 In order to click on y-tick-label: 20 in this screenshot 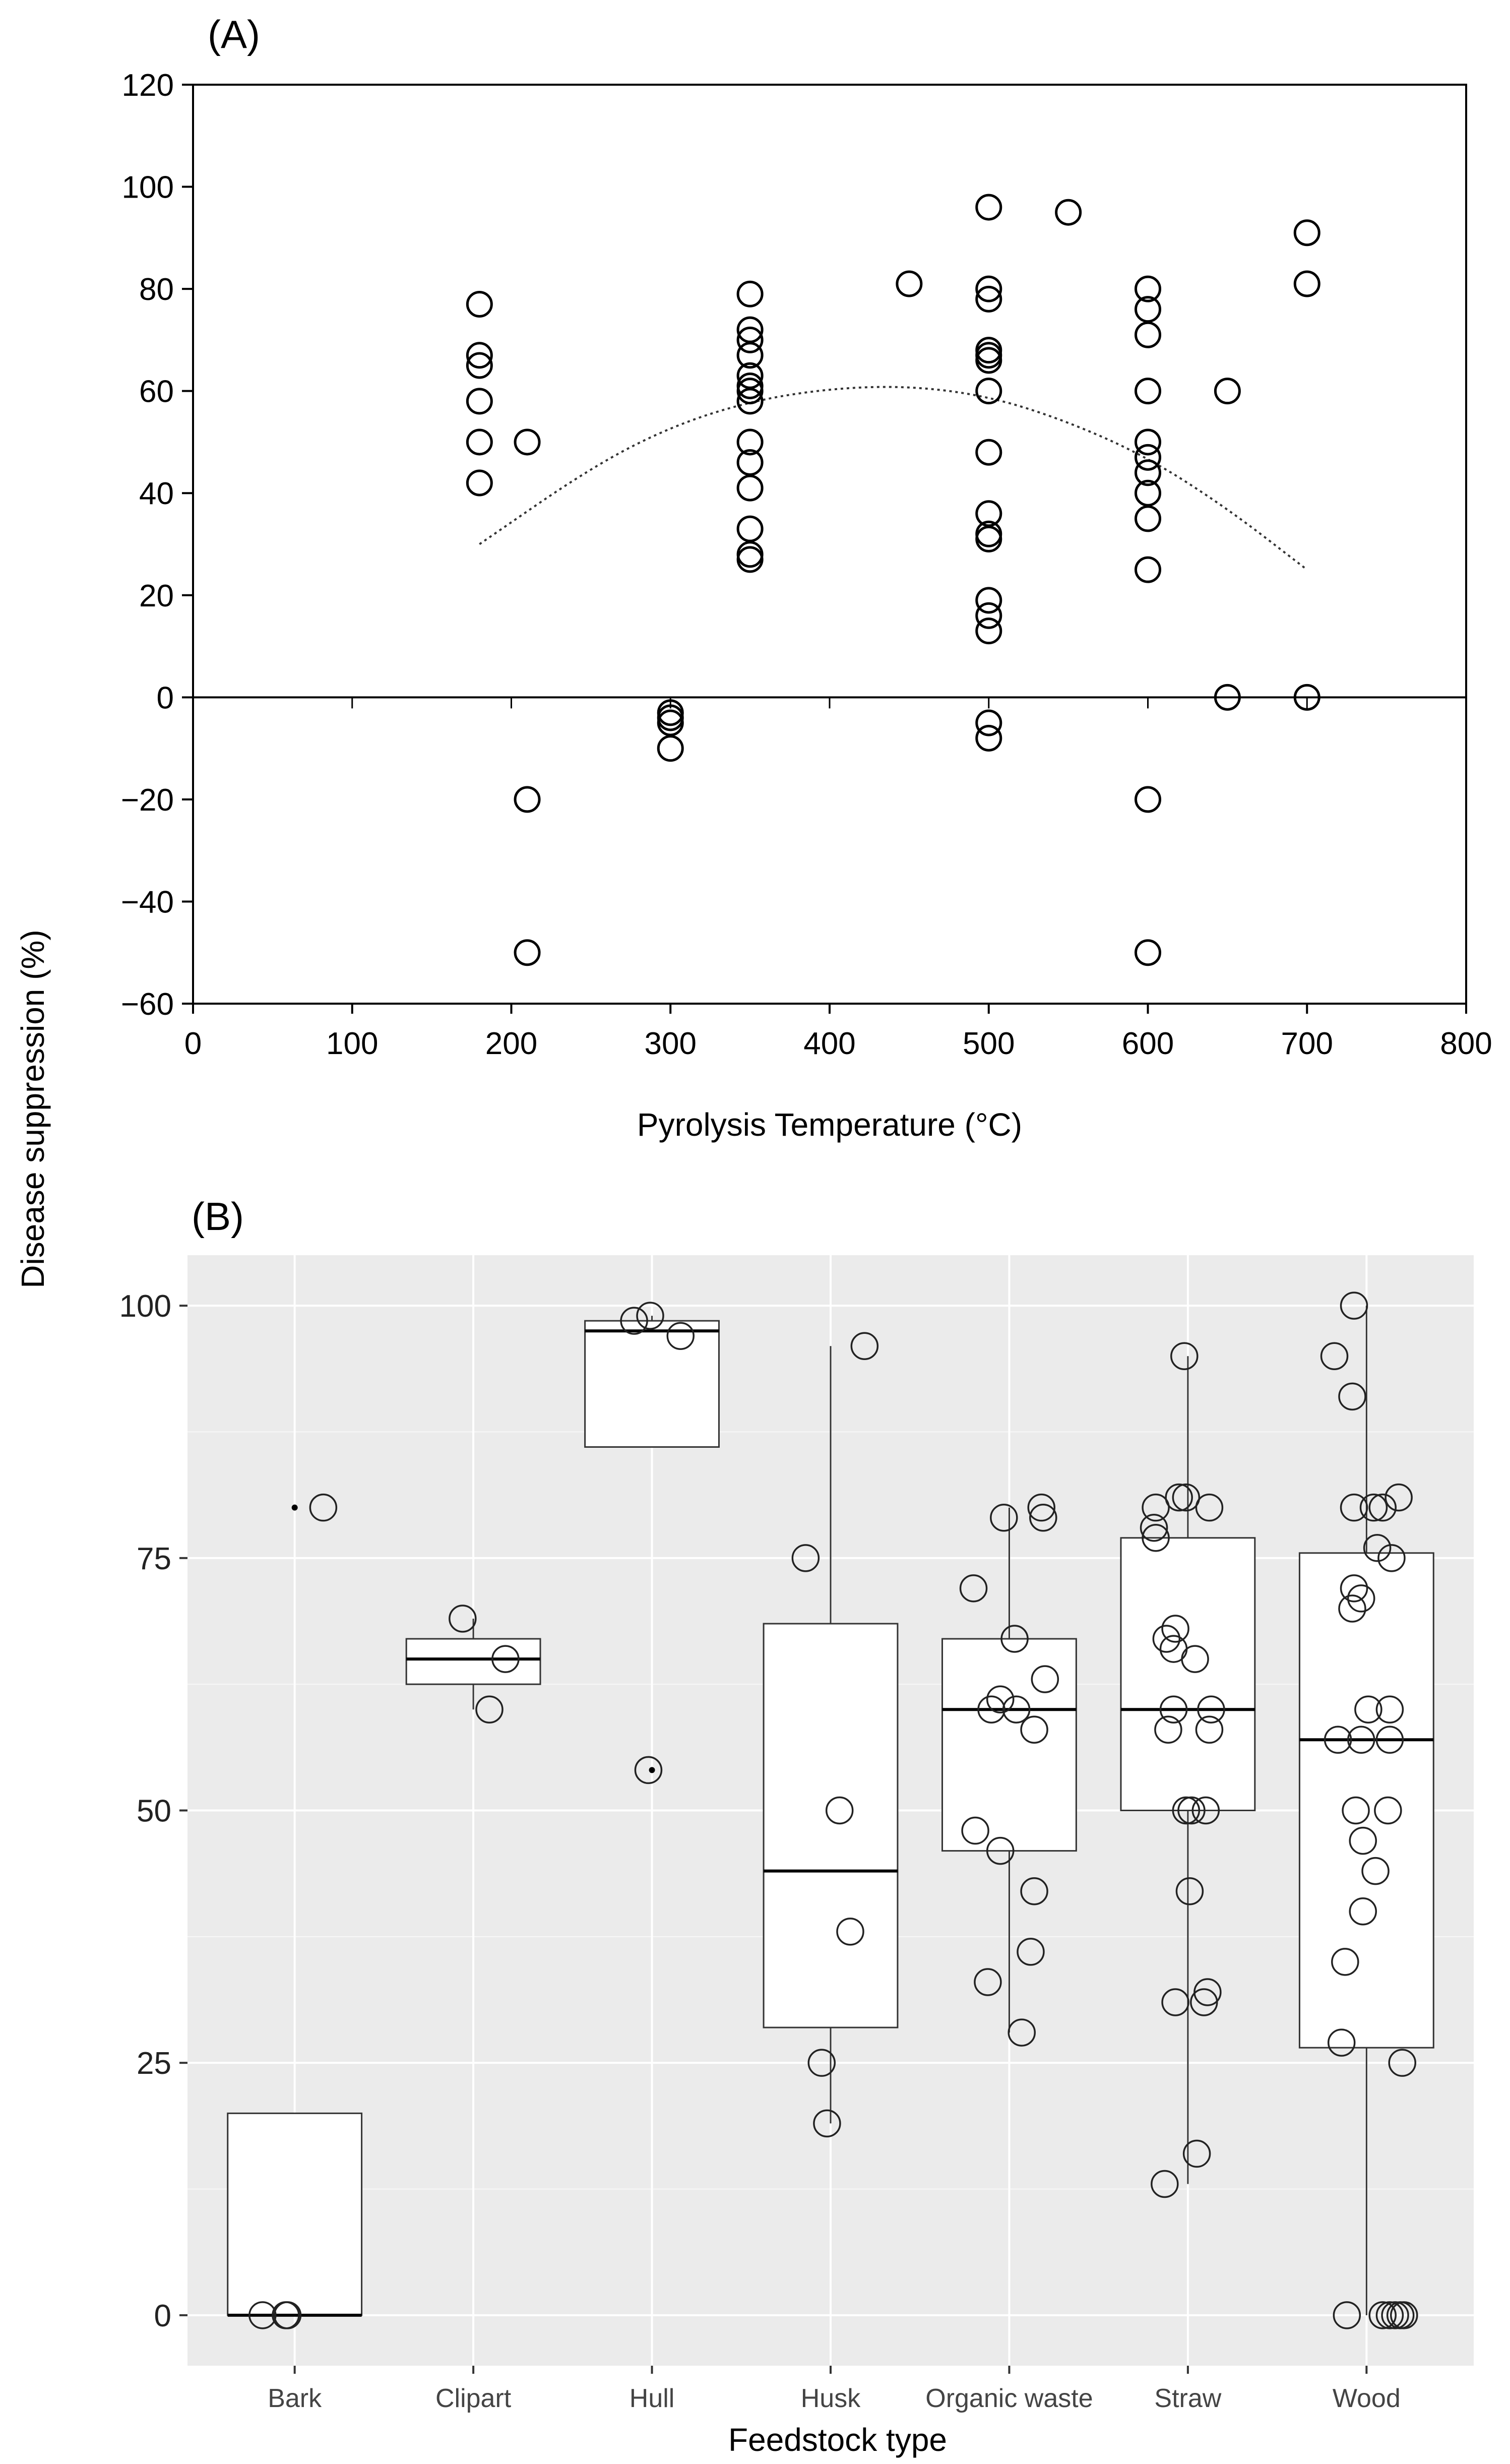, I will do `click(157, 596)`.